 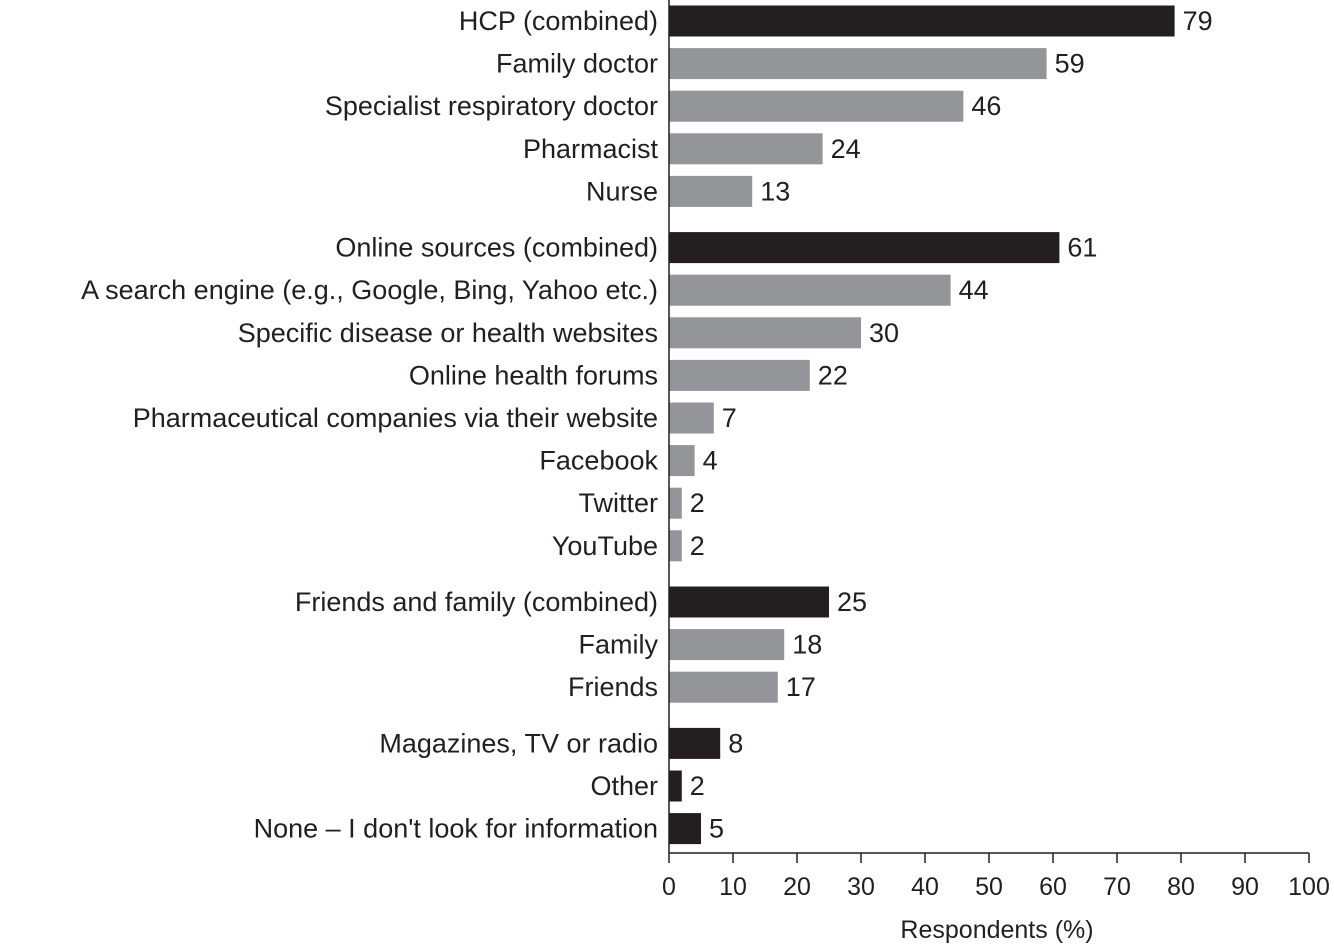 I want to click on category-label: Magazines, TV or radio, so click(x=518, y=743).